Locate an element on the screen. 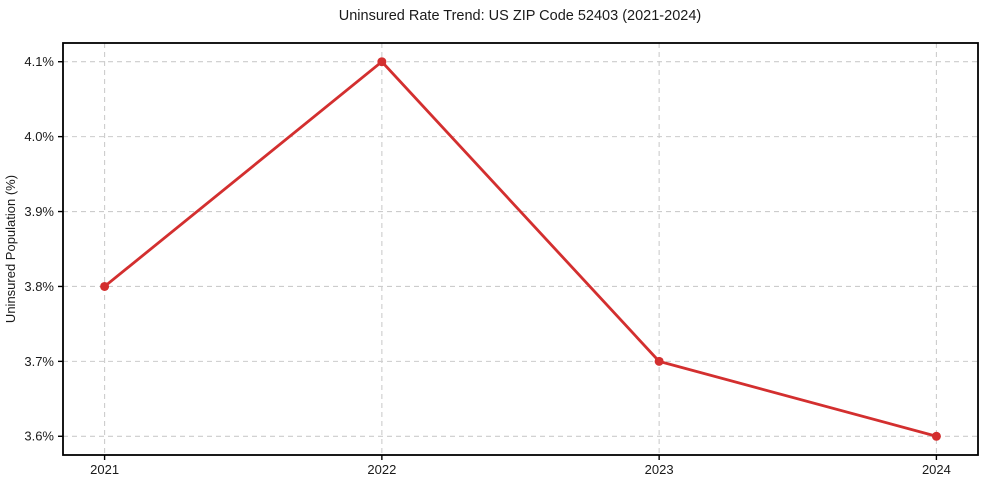 The height and width of the screenshot is (490, 989). y-tick-label: 4.0% is located at coordinates (39, 136).